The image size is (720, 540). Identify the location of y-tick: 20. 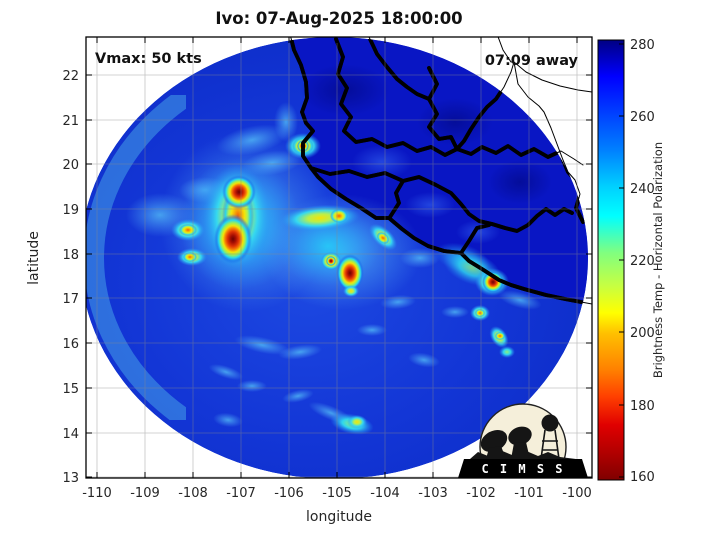
(70, 165).